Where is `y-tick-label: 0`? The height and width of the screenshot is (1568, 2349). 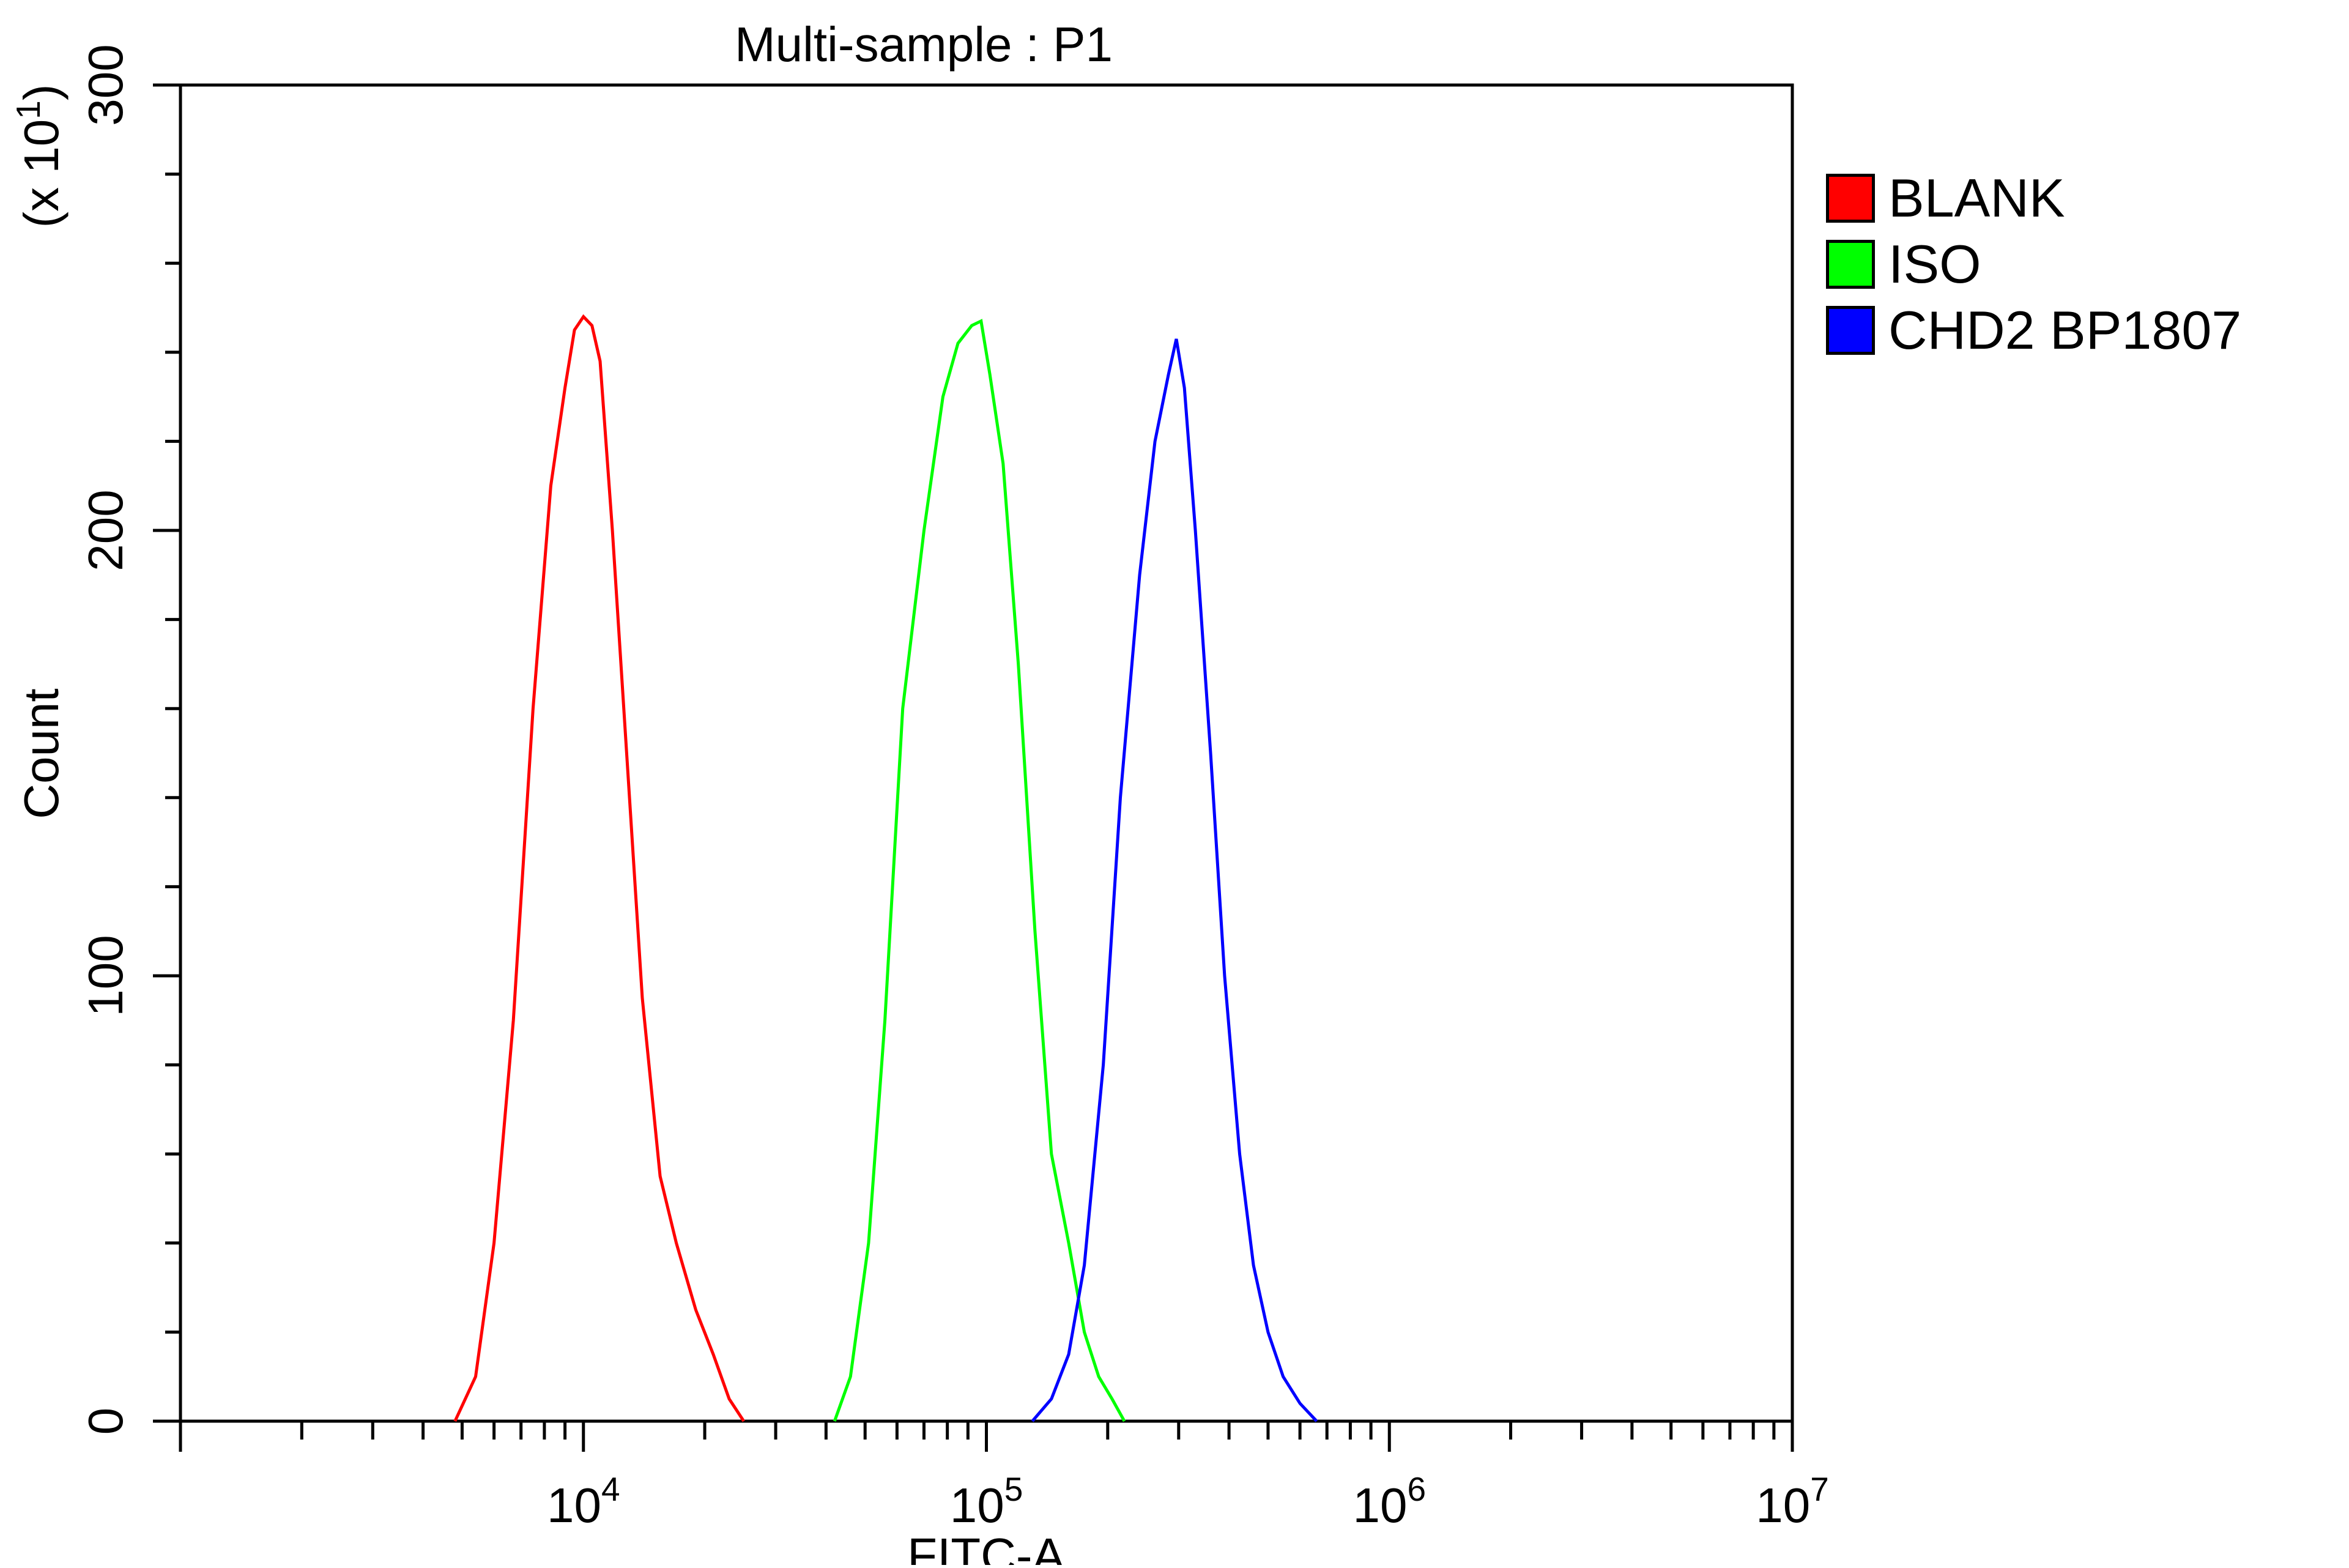
y-tick-label: 0 is located at coordinates (105, 1421).